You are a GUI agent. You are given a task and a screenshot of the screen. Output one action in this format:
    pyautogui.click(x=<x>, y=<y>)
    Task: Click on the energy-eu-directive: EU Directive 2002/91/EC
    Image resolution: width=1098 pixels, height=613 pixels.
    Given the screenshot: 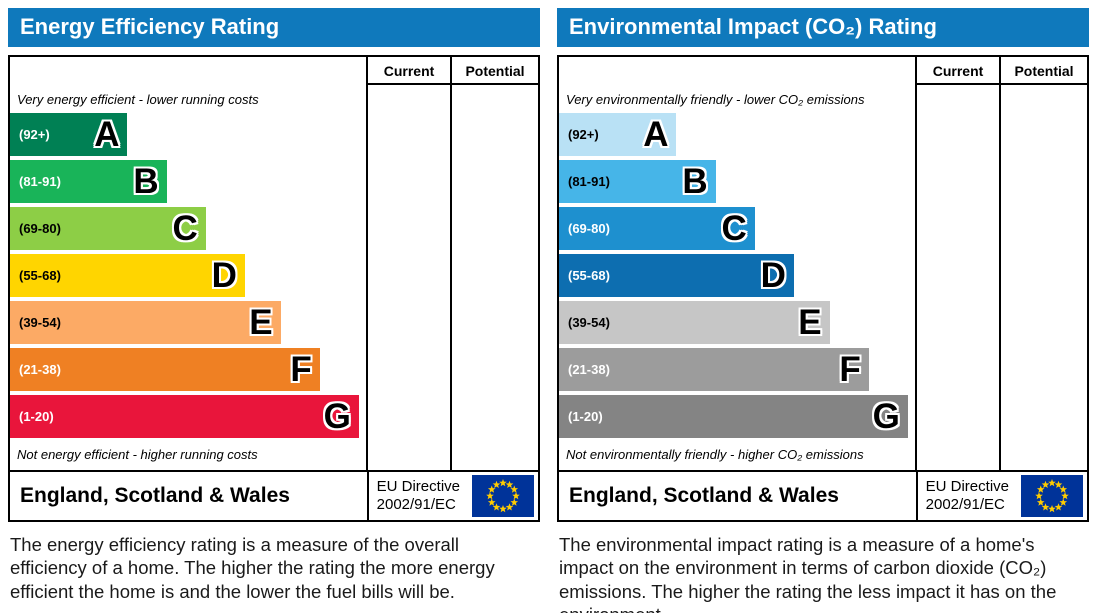 What is the action you would take?
    pyautogui.click(x=417, y=496)
    